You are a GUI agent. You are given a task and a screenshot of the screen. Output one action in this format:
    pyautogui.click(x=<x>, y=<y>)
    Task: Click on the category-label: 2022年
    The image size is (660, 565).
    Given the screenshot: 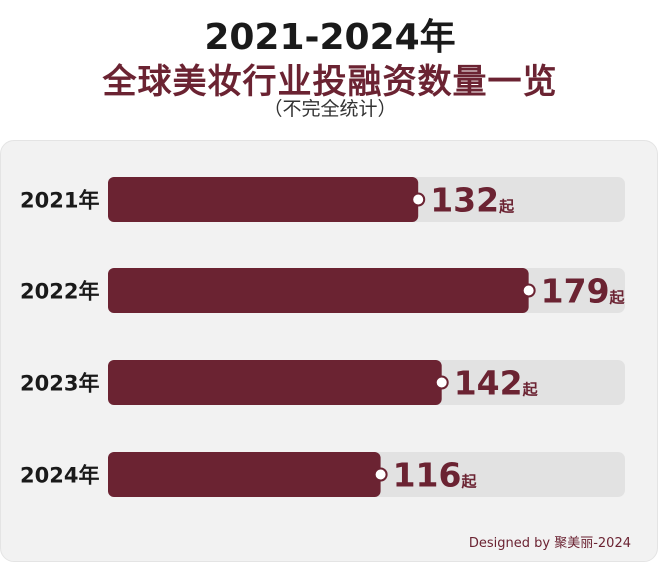 What is the action you would take?
    pyautogui.click(x=59, y=292)
    